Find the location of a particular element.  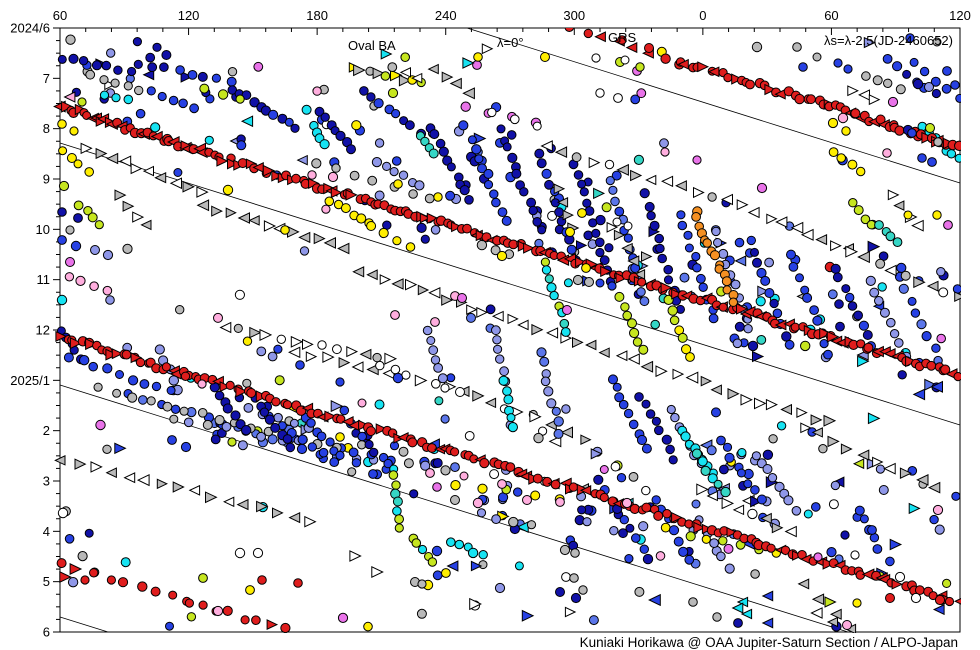

x-axis-top: 60 120 180 240 300 0 60 120 is located at coordinates (512, 21).